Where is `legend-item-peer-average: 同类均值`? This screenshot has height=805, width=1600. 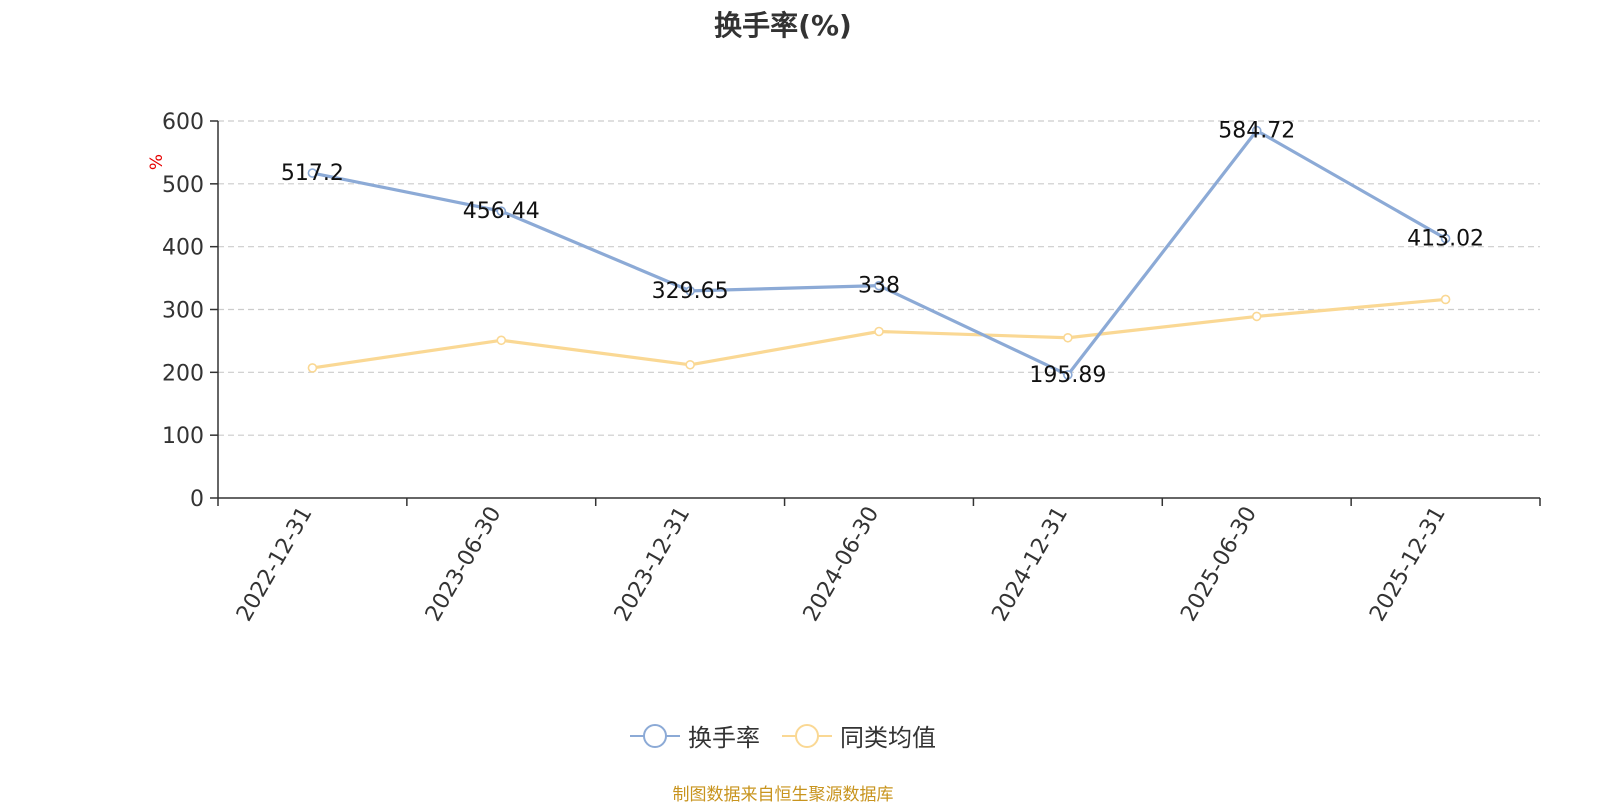
legend-item-peer-average: 同类均值 is located at coordinates (859, 735).